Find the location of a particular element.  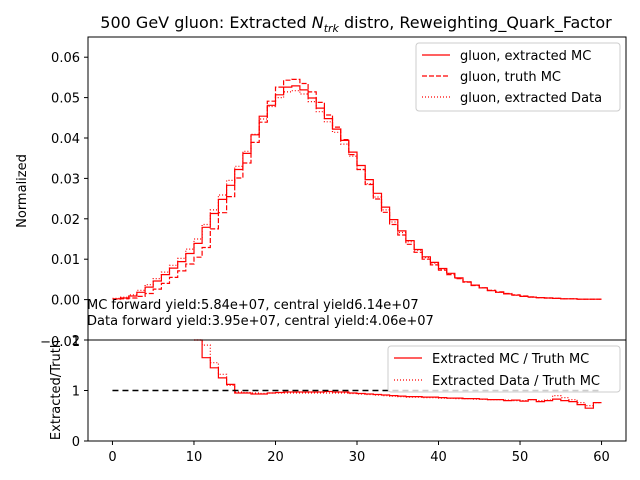

top-legend-box is located at coordinates (518, 77).